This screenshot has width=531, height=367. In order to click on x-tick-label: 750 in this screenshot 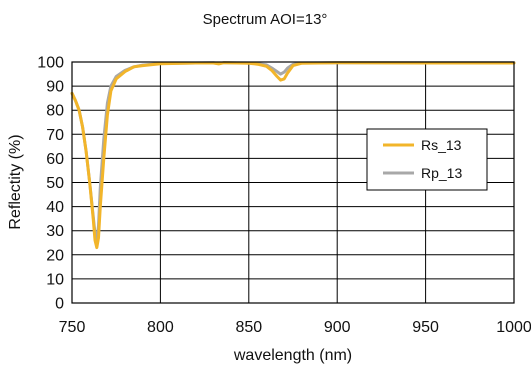, I will do `click(72, 327)`.